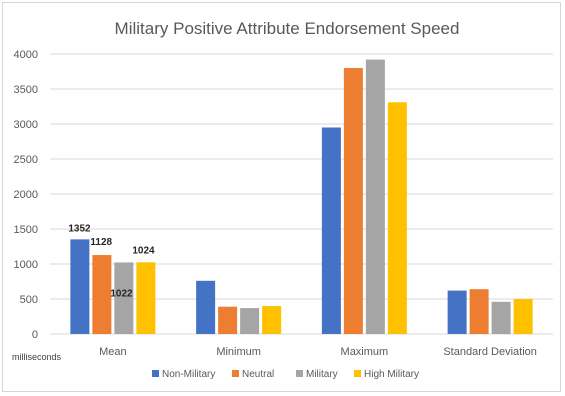  What do you see at coordinates (101, 242) in the screenshot?
I see `data-label: 1128` at bounding box center [101, 242].